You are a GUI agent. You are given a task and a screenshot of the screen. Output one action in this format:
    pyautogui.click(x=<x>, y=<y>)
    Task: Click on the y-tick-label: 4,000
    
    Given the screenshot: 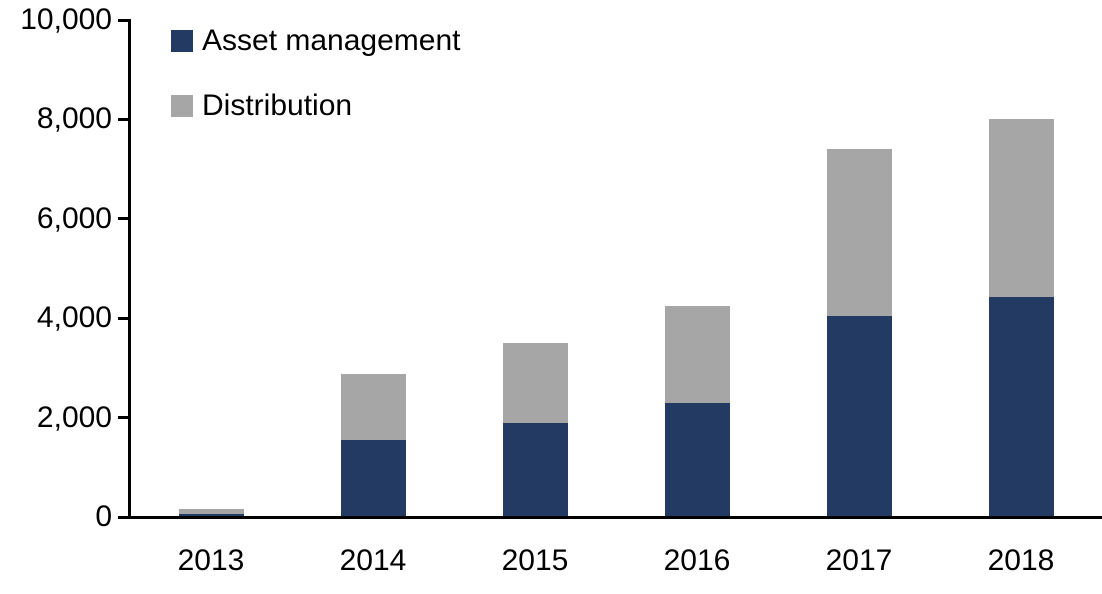 What is the action you would take?
    pyautogui.click(x=74, y=318)
    